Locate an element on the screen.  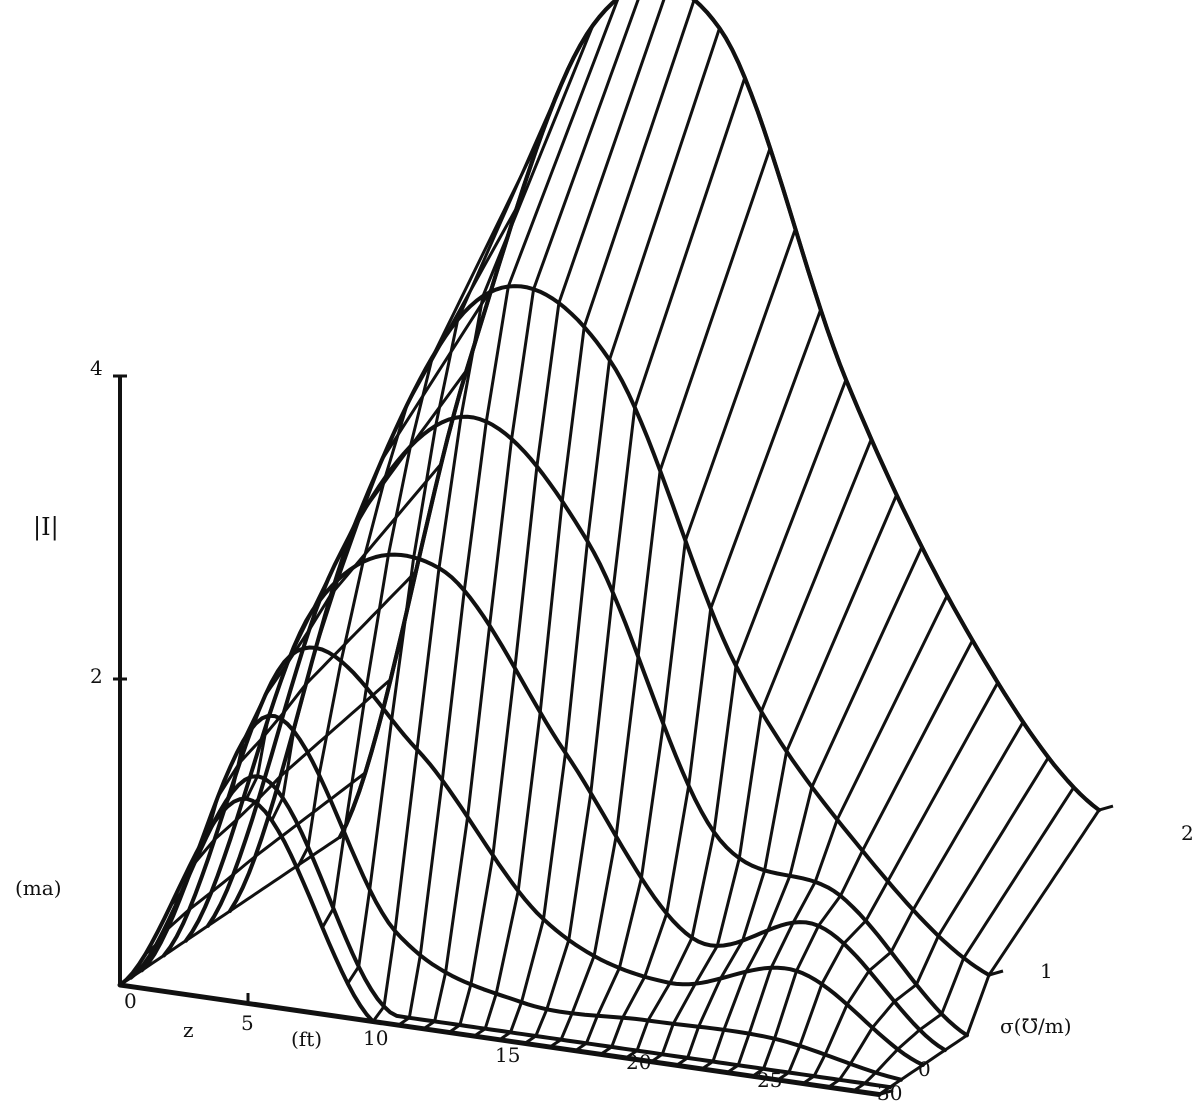
depth-axis: 0 1 2 σ(℧/m) is located at coordinates (1056, 951).